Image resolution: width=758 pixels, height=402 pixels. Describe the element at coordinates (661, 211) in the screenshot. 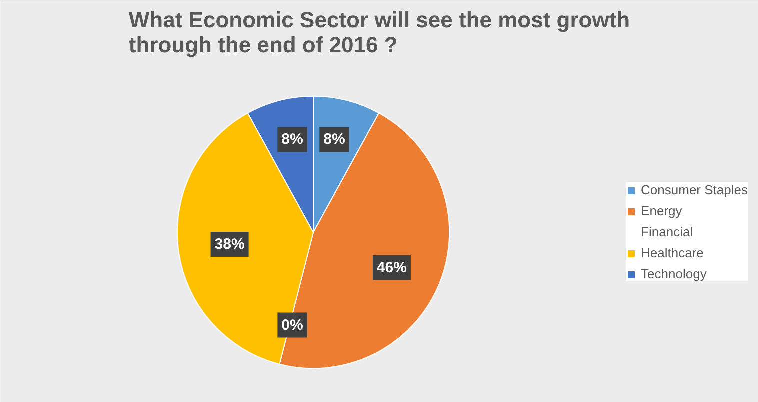

I see `legend-label: Energy` at that location.